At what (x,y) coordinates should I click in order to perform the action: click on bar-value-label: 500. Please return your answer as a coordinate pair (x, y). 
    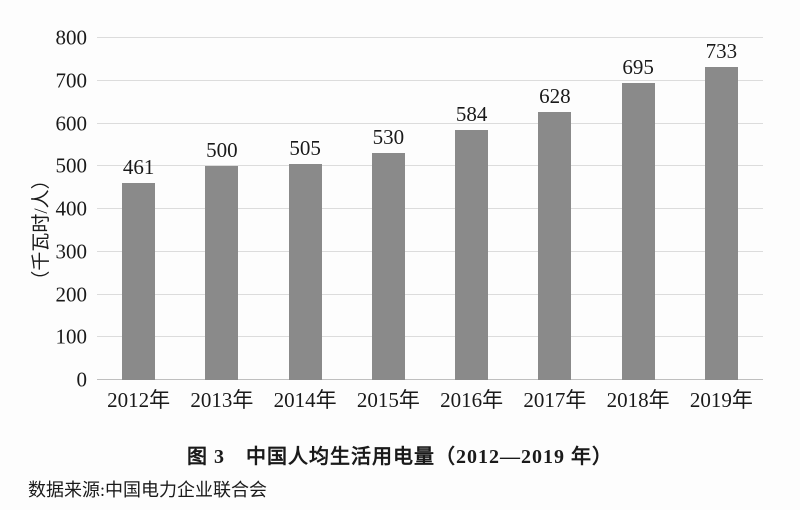
    Looking at the image, I should click on (222, 150).